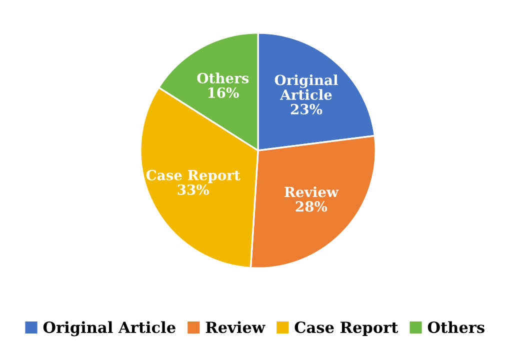 The width and height of the screenshot is (511, 350). What do you see at coordinates (306, 94) in the screenshot?
I see `data-label: Original Article 23%` at bounding box center [306, 94].